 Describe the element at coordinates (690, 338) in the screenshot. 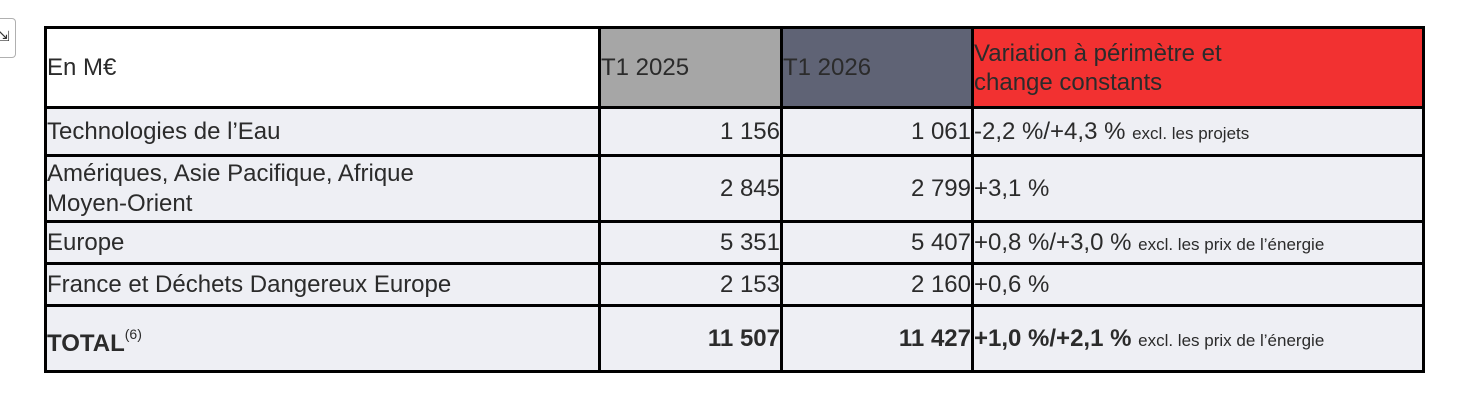

I see `total-value-2025: 11 507` at that location.